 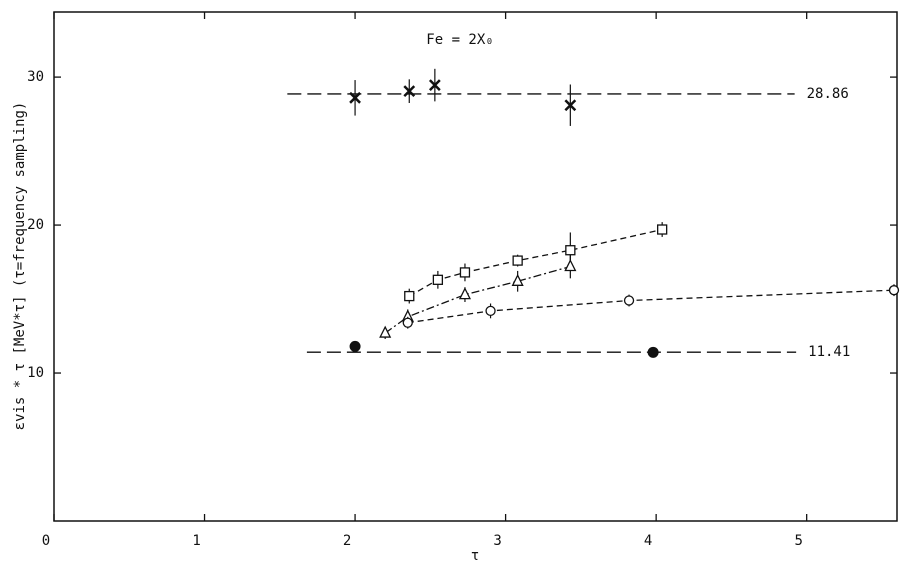 What do you see at coordinates (35, 225) in the screenshot?
I see `y-tick-label: 20` at bounding box center [35, 225].